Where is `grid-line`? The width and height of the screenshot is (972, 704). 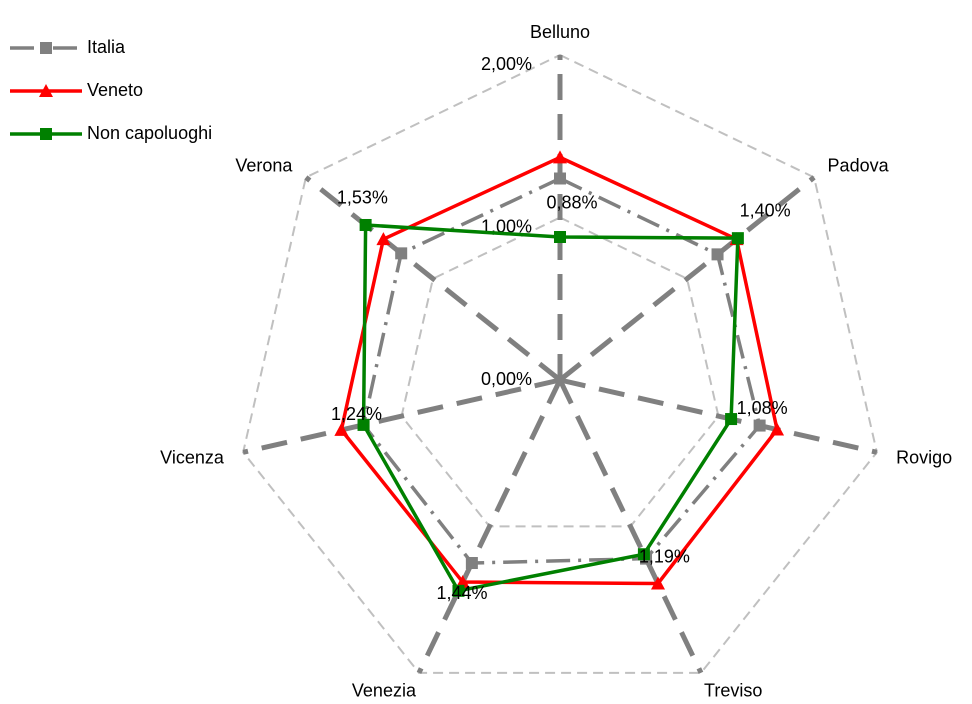
grid-line is located at coordinates (560, 372).